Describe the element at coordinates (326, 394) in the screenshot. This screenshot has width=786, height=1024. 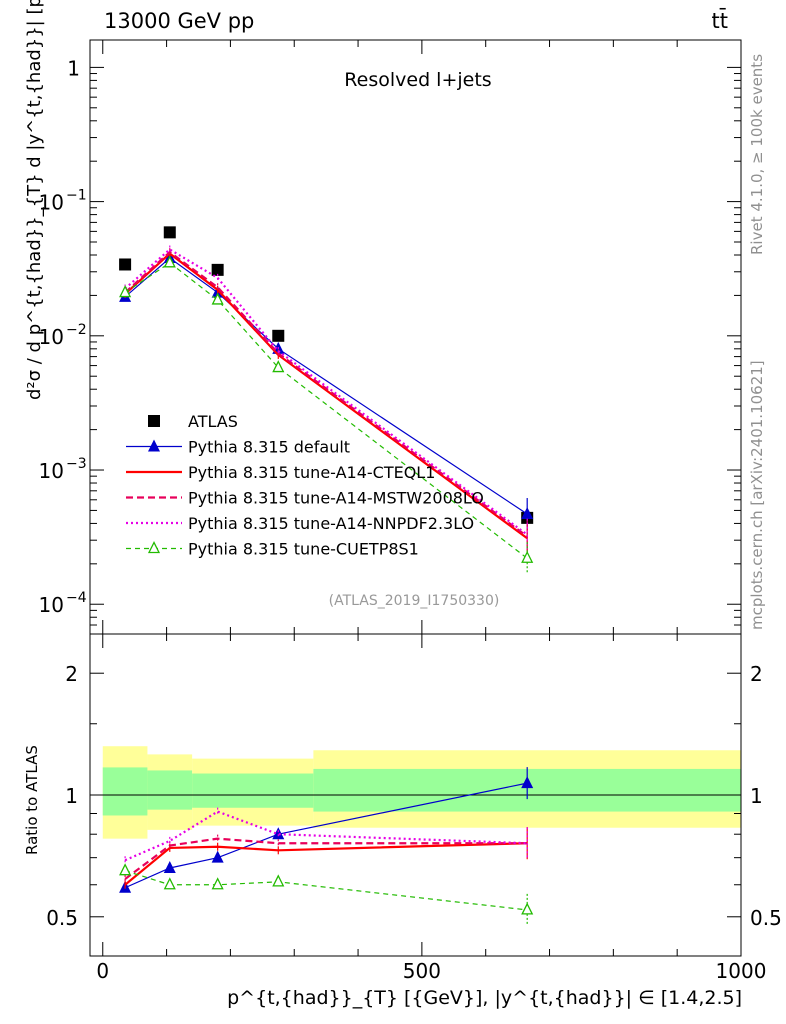
I see `main-line-mstw` at that location.